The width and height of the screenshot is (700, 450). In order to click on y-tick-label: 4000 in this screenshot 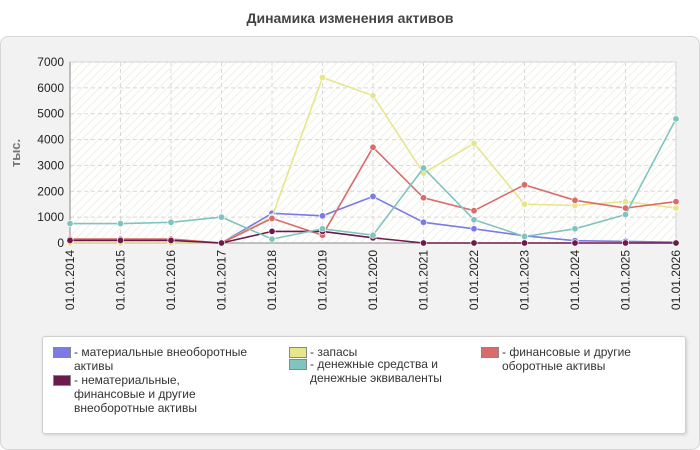, I will do `click(50, 140)`.